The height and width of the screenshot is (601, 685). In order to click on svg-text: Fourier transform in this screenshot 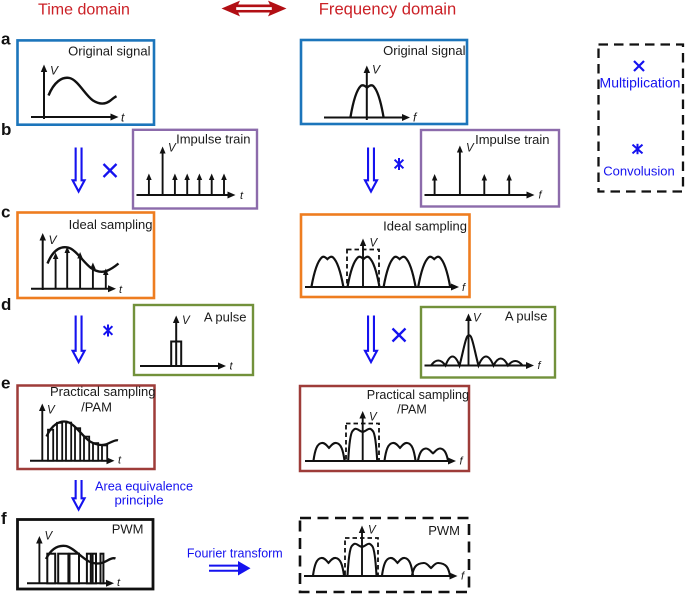, I will do `click(235, 554)`.